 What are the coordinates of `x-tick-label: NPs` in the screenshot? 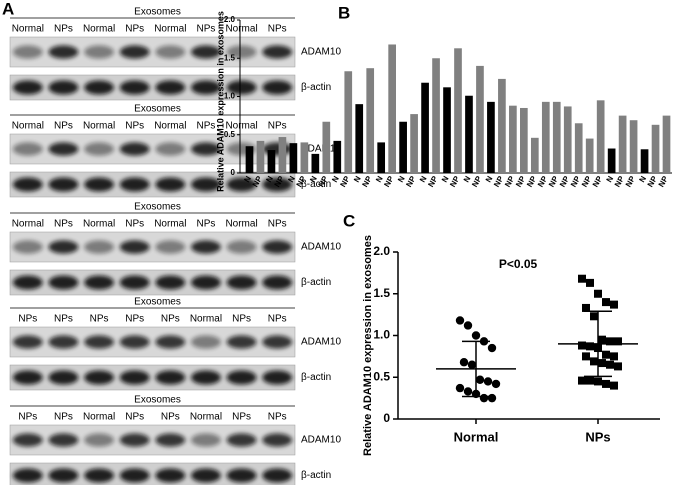 It's located at (597, 436).